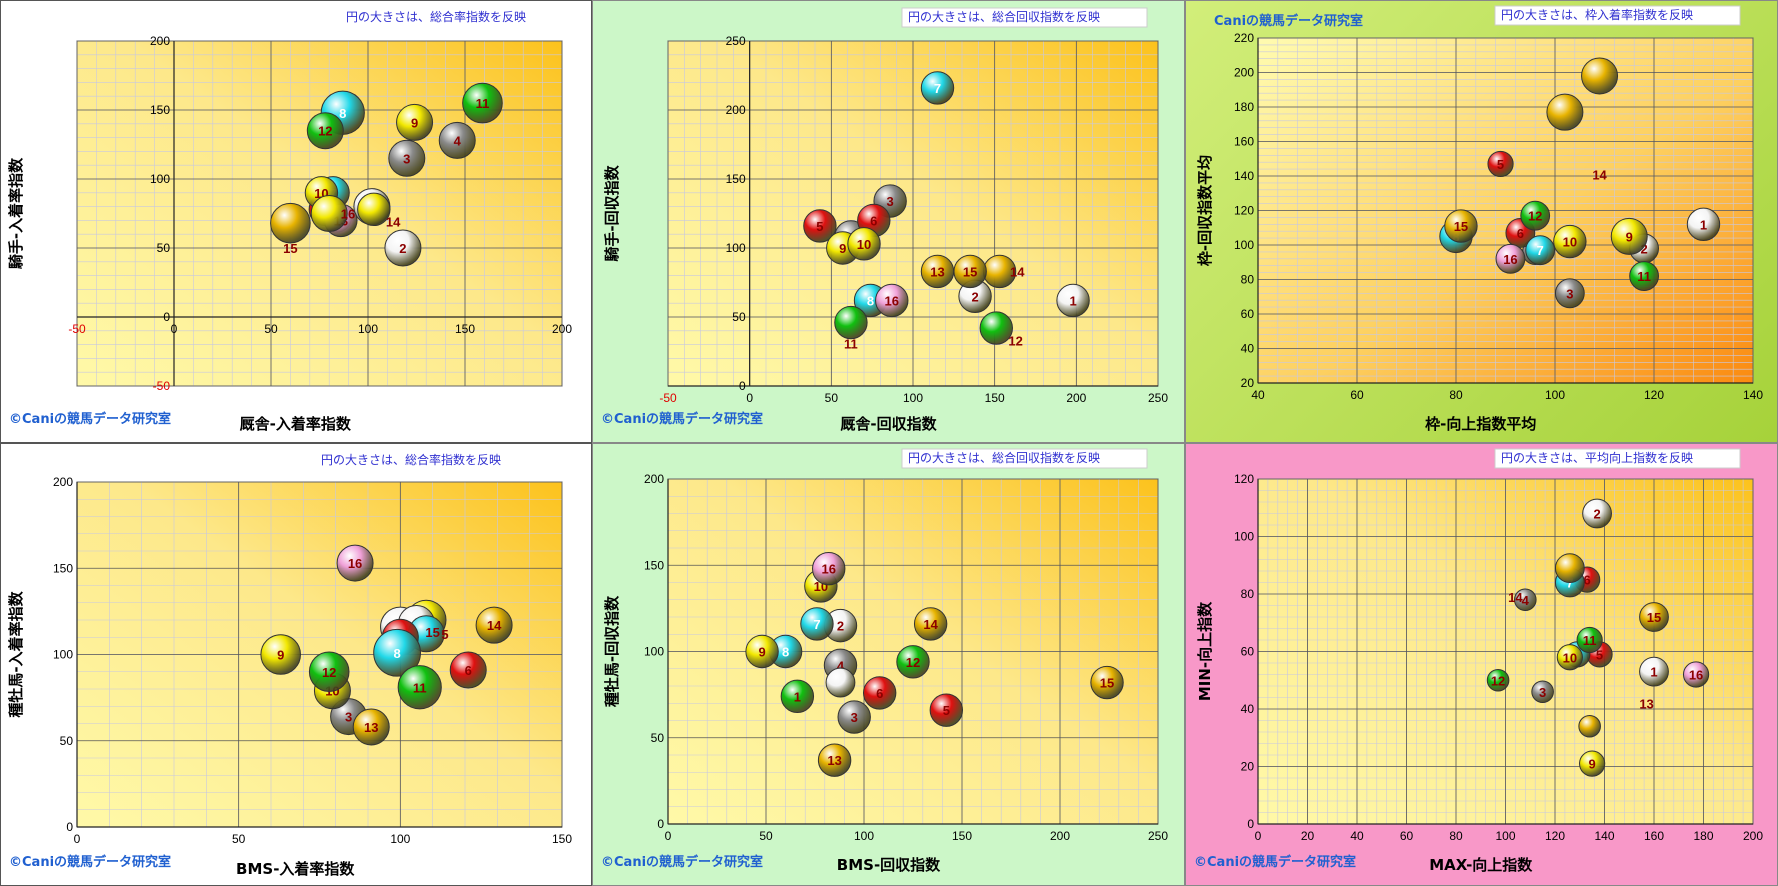 The height and width of the screenshot is (886, 1778). Describe the element at coordinates (1703, 836) in the screenshot. I see `x-tick-label: 180` at that location.